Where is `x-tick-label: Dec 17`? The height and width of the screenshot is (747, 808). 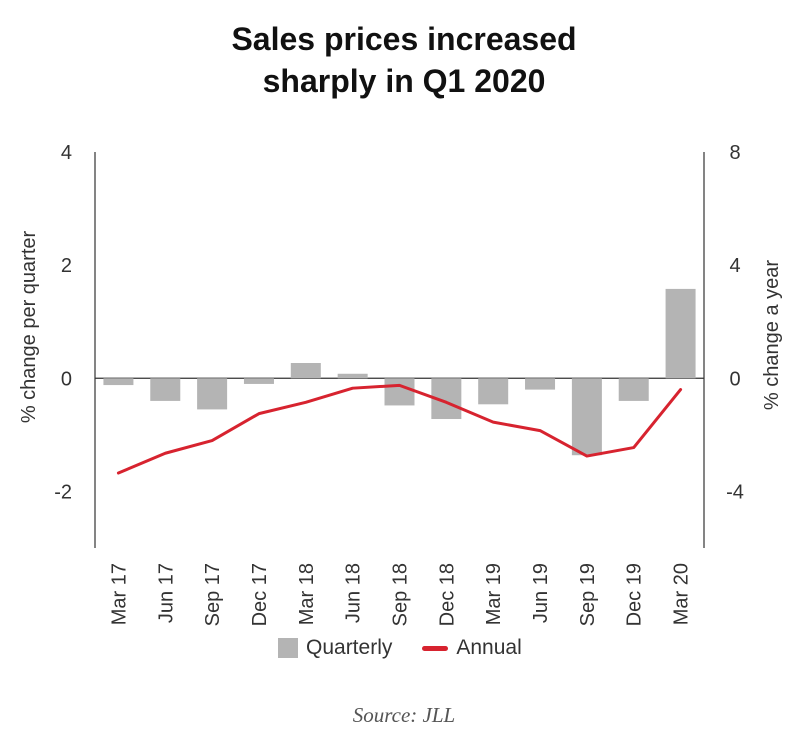
x-tick-label: Dec 17 is located at coordinates (260, 594).